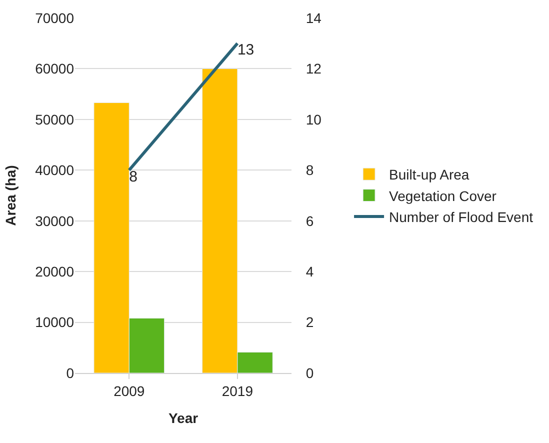 Image resolution: width=549 pixels, height=443 pixels. I want to click on y-axis-title: Area (ha), so click(10, 195).